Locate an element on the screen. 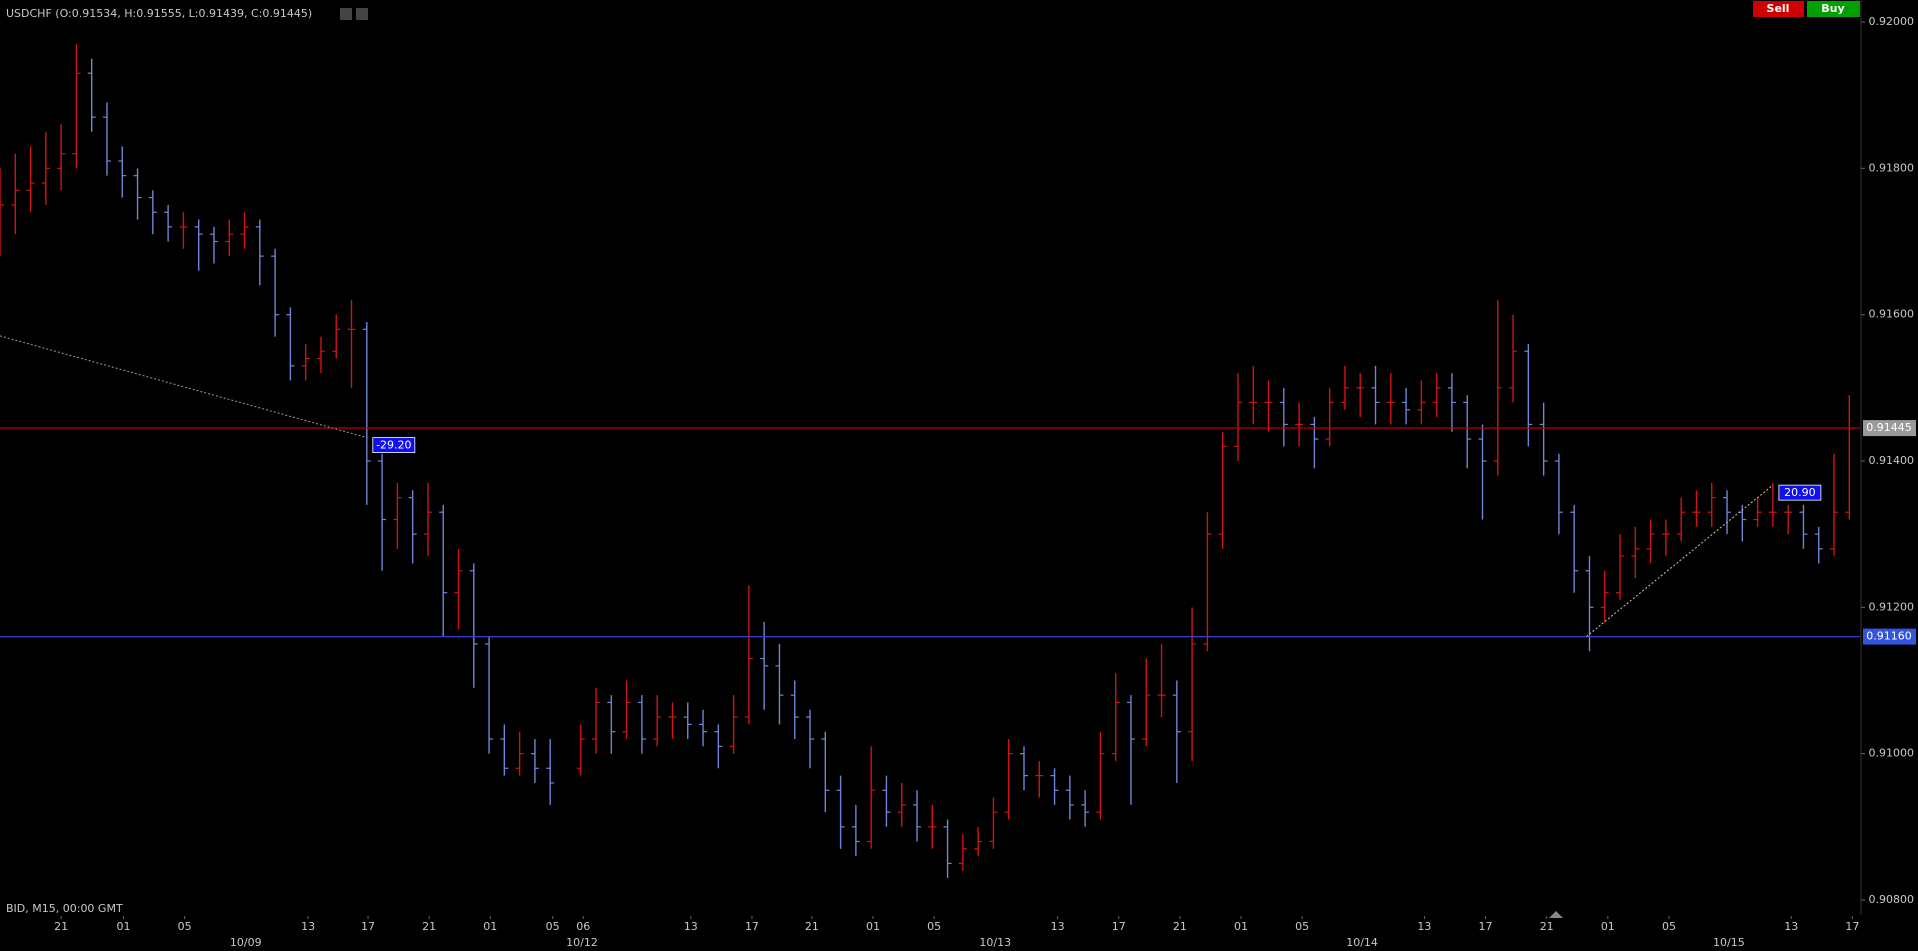  sell-button is located at coordinates (1778, 9).